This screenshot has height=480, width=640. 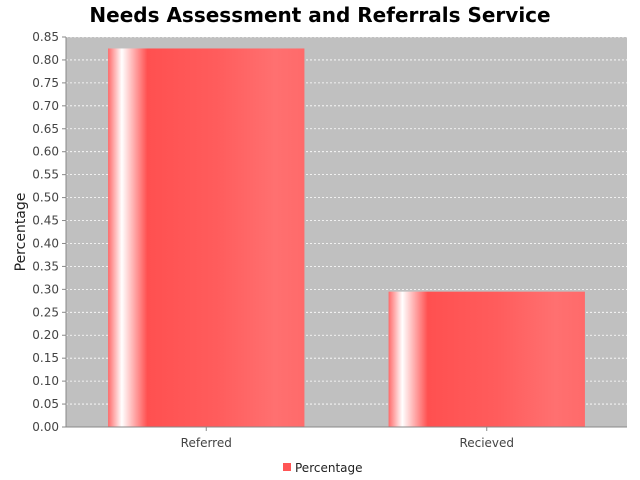 I want to click on y-tick-label: 0.50, so click(x=45, y=198).